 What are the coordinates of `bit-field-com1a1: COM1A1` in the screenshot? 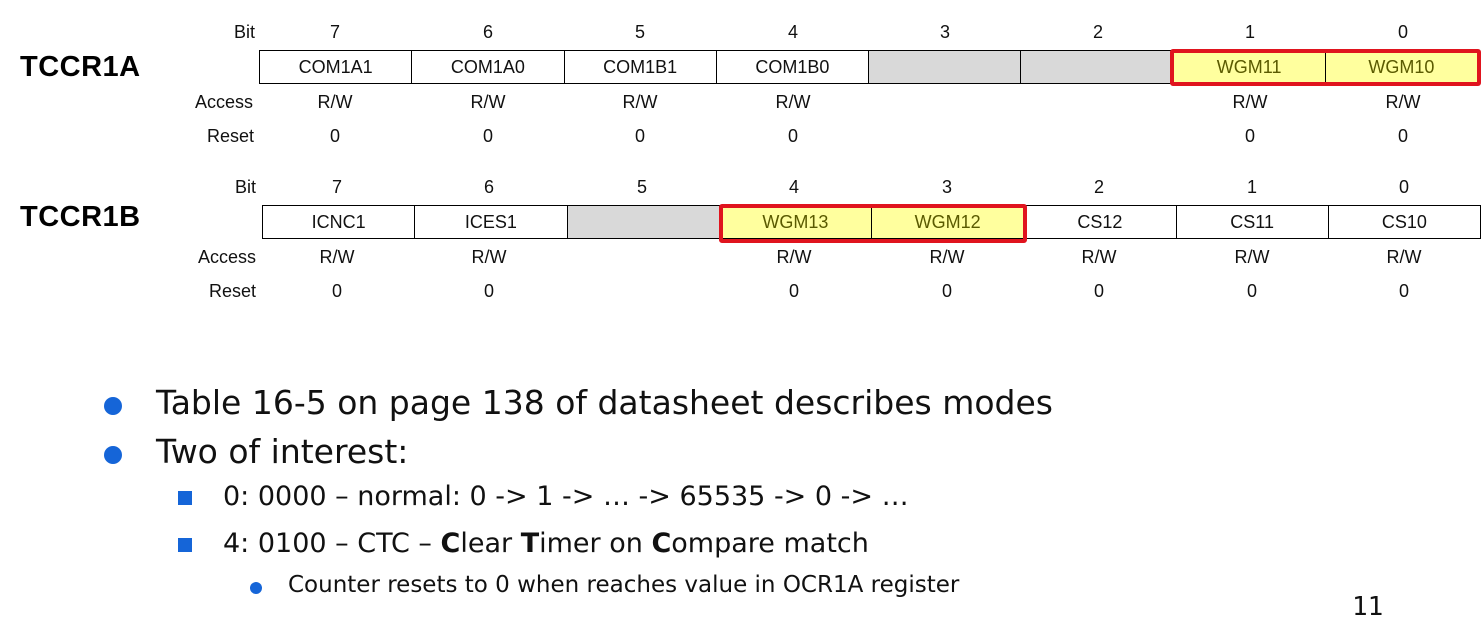 It's located at (336, 67).